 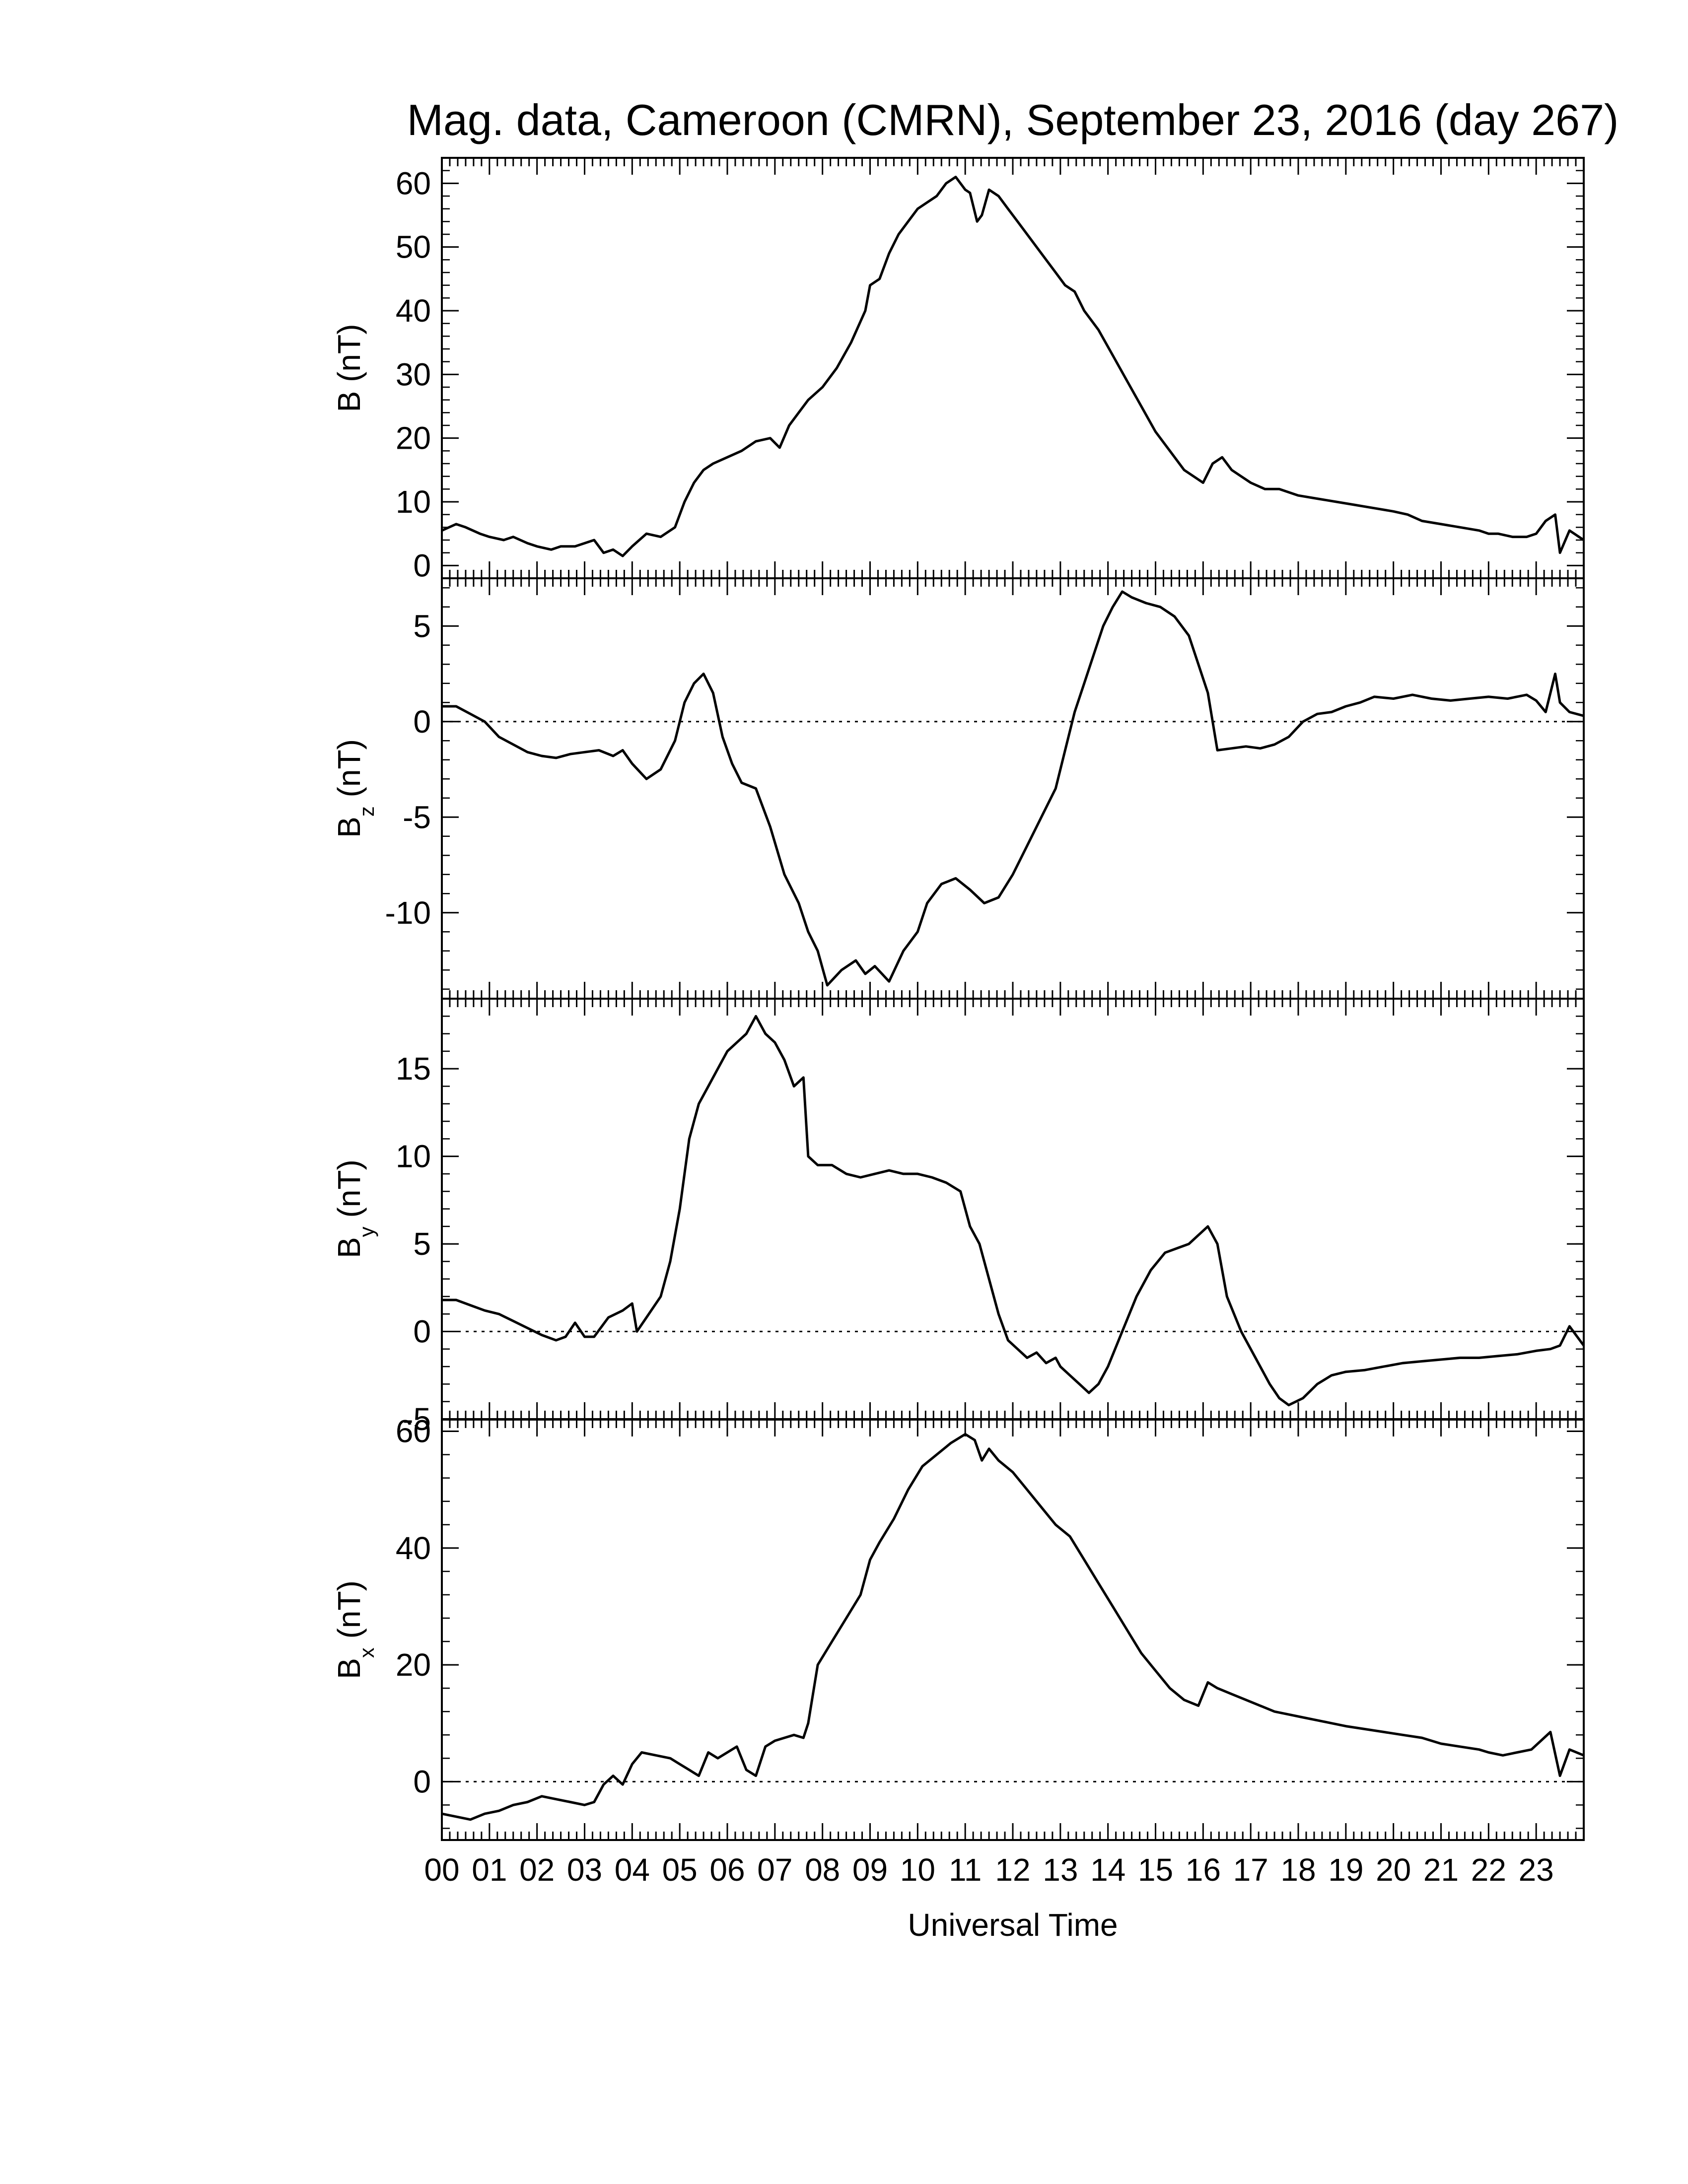 What do you see at coordinates (413, 247) in the screenshot?
I see `y-tick-label: 50` at bounding box center [413, 247].